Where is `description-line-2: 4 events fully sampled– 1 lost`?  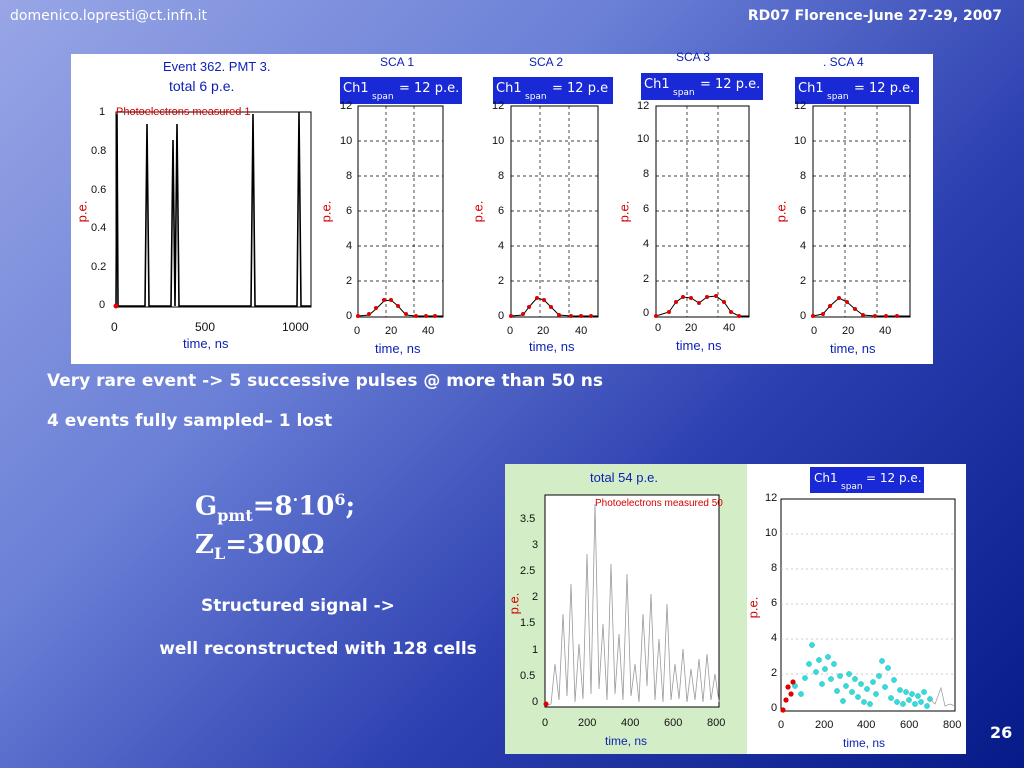
description-line-2: 4 events fully sampled– 1 lost is located at coordinates (190, 421).